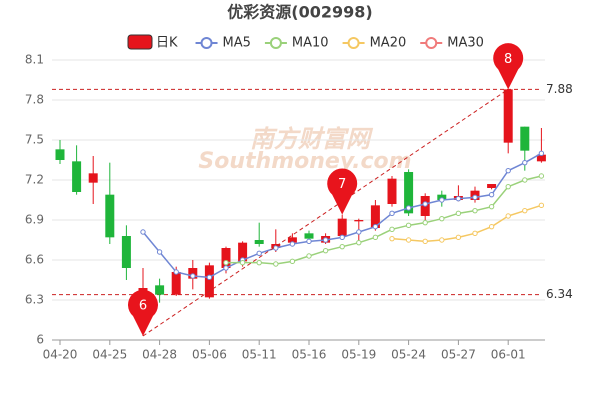  I want to click on x-tick-label: 05-27, so click(458, 355).